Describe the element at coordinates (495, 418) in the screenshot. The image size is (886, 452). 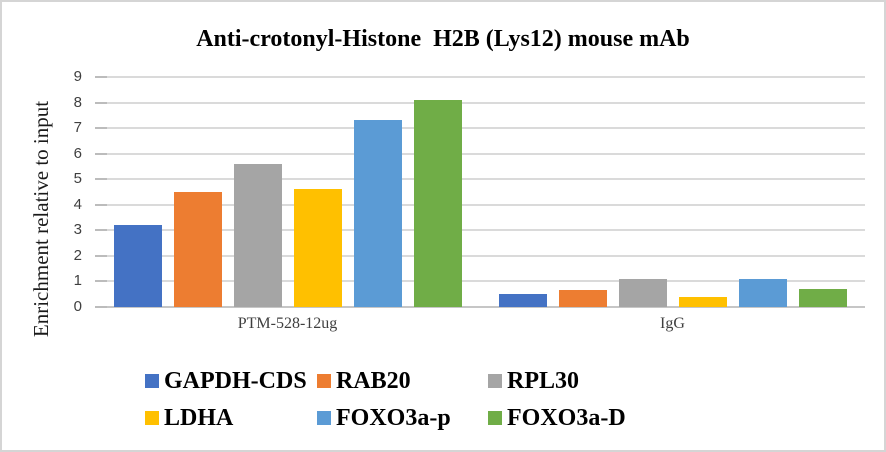
I see `legend-swatch-foxo3a-d` at that location.